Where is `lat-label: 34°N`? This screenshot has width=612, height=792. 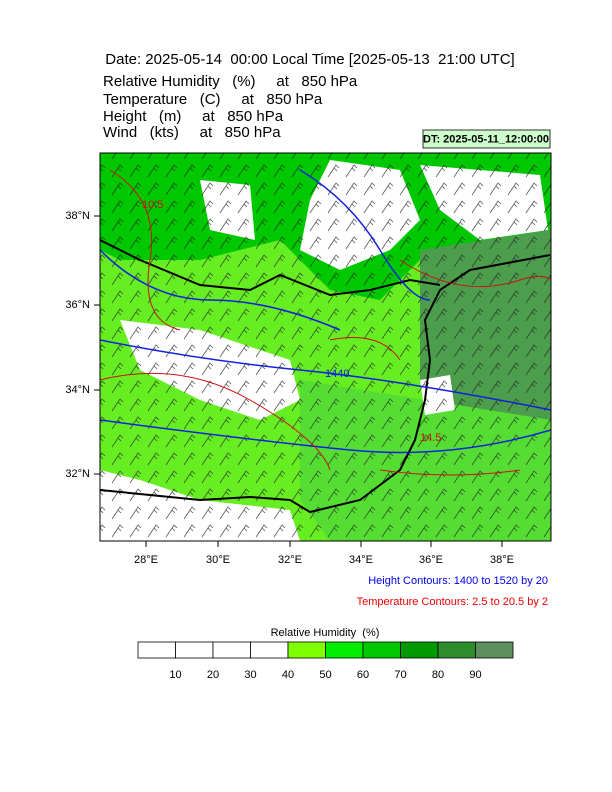 lat-label: 34°N is located at coordinates (77, 390).